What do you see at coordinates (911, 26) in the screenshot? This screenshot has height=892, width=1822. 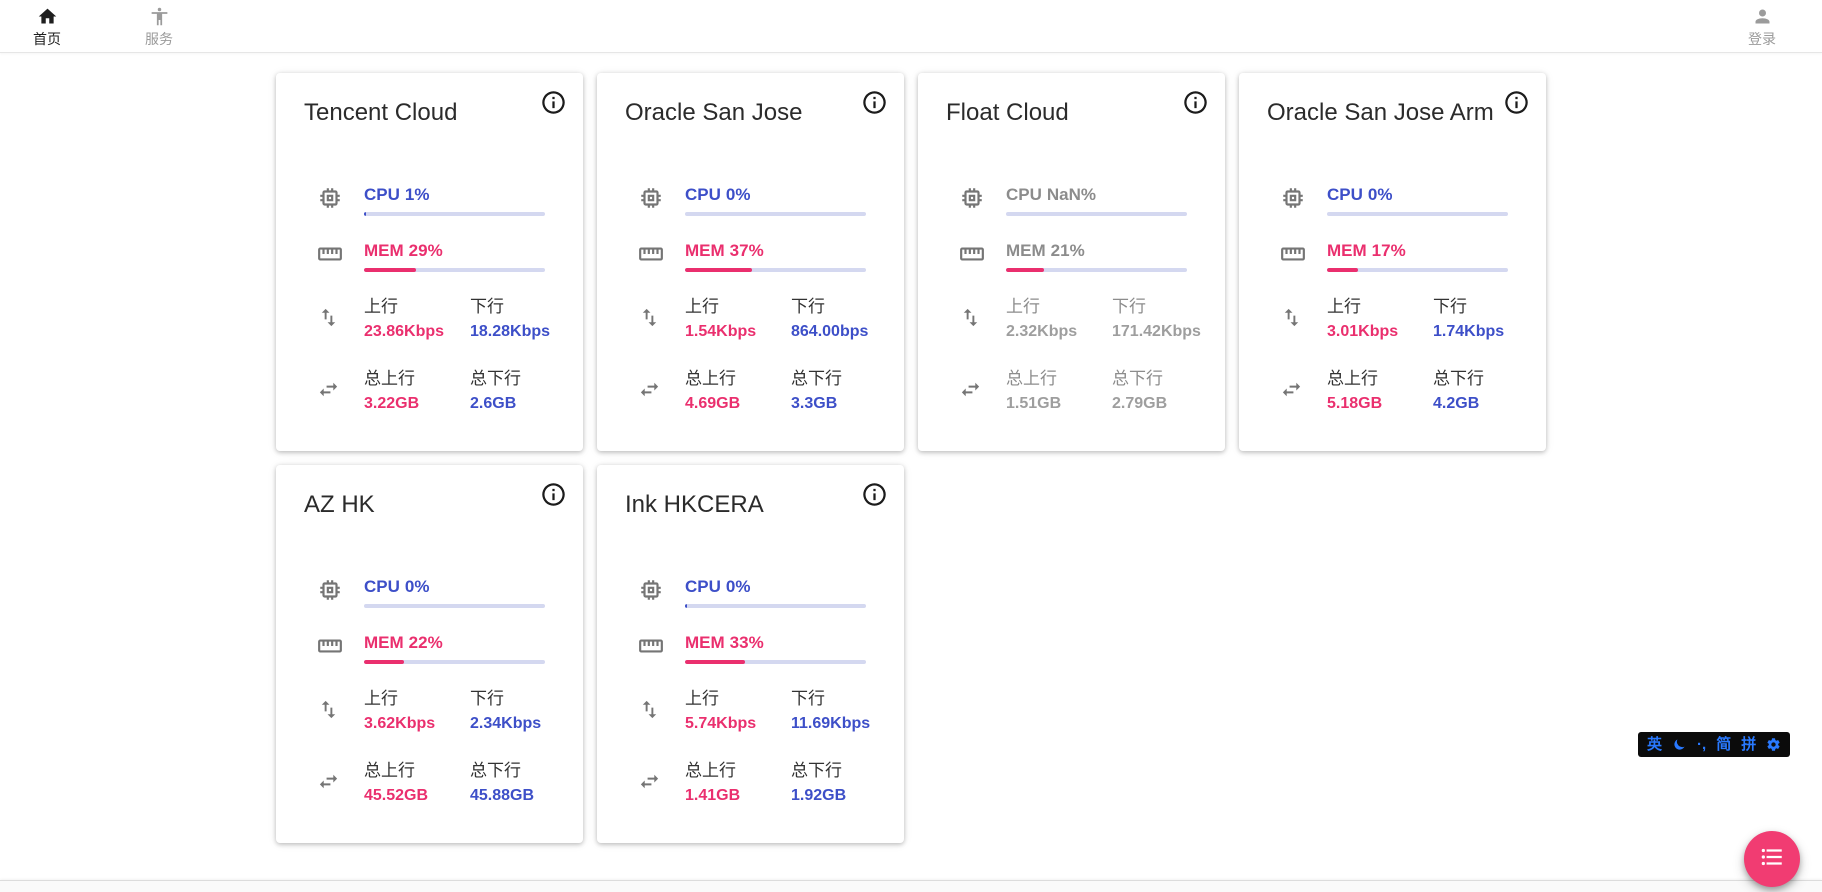 I see `top-navigation-bar: 首页 服务 登录` at bounding box center [911, 26].